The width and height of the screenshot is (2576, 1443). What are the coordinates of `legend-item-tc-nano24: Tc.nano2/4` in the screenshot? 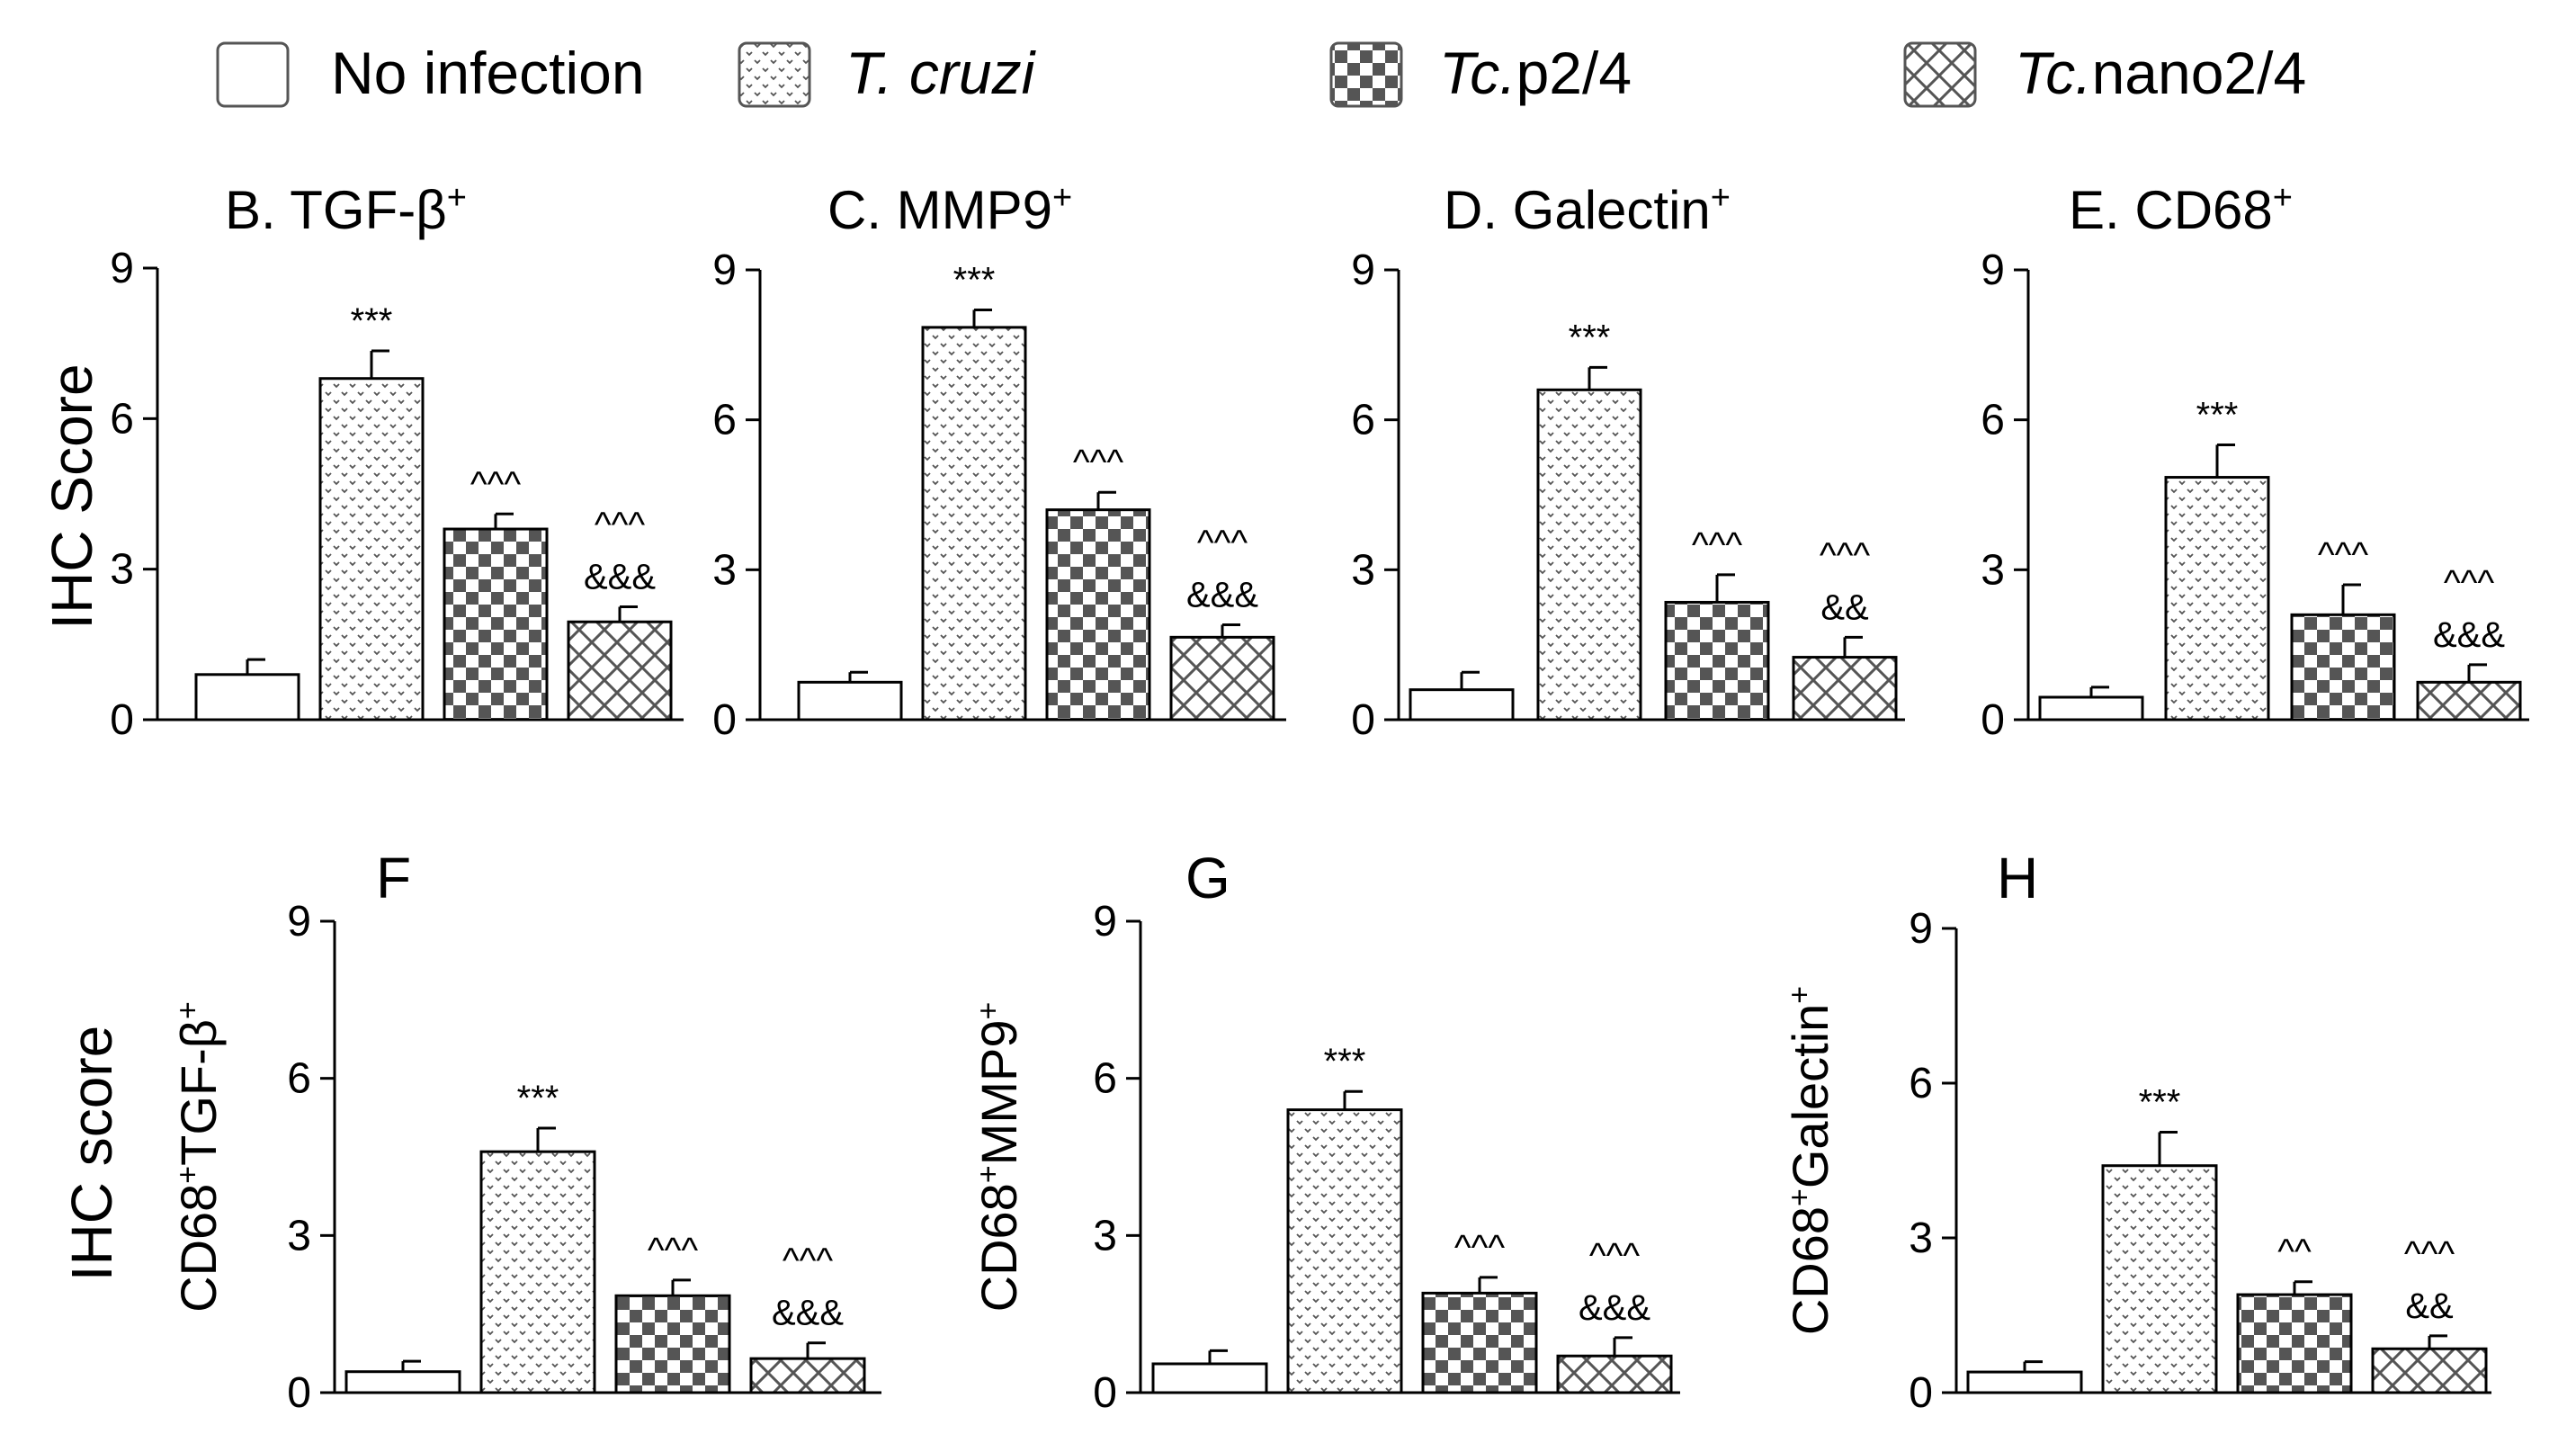 It's located at (2104, 74).